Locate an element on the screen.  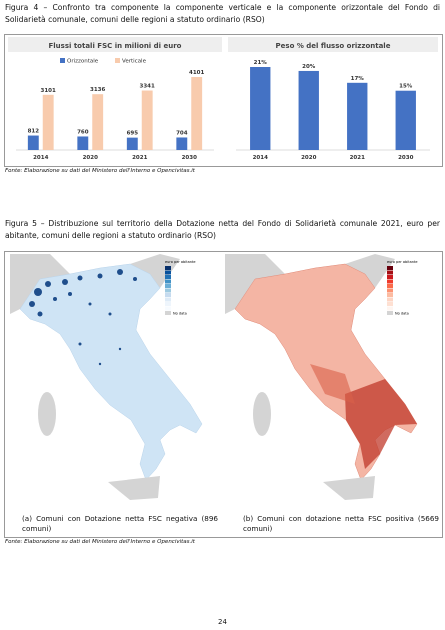
data-label: 15% is located at coordinates (406, 87).